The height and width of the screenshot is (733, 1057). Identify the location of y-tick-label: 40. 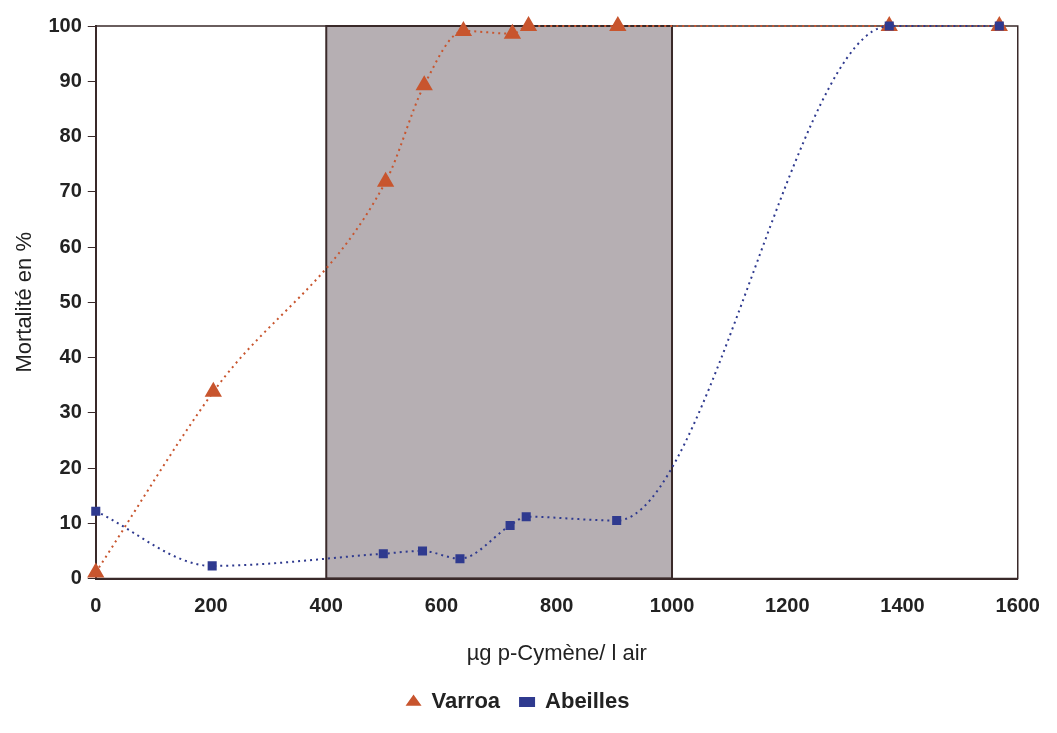
(70, 356).